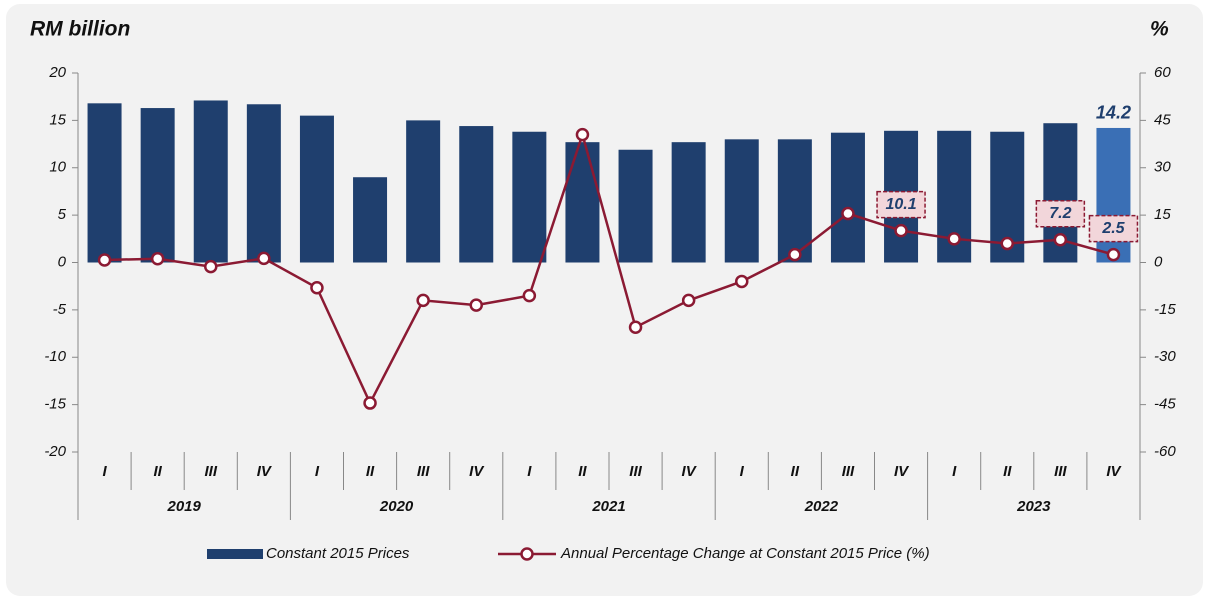 This screenshot has height=605, width=1209. I want to click on line-data-label: 2.5, so click(1113, 228).